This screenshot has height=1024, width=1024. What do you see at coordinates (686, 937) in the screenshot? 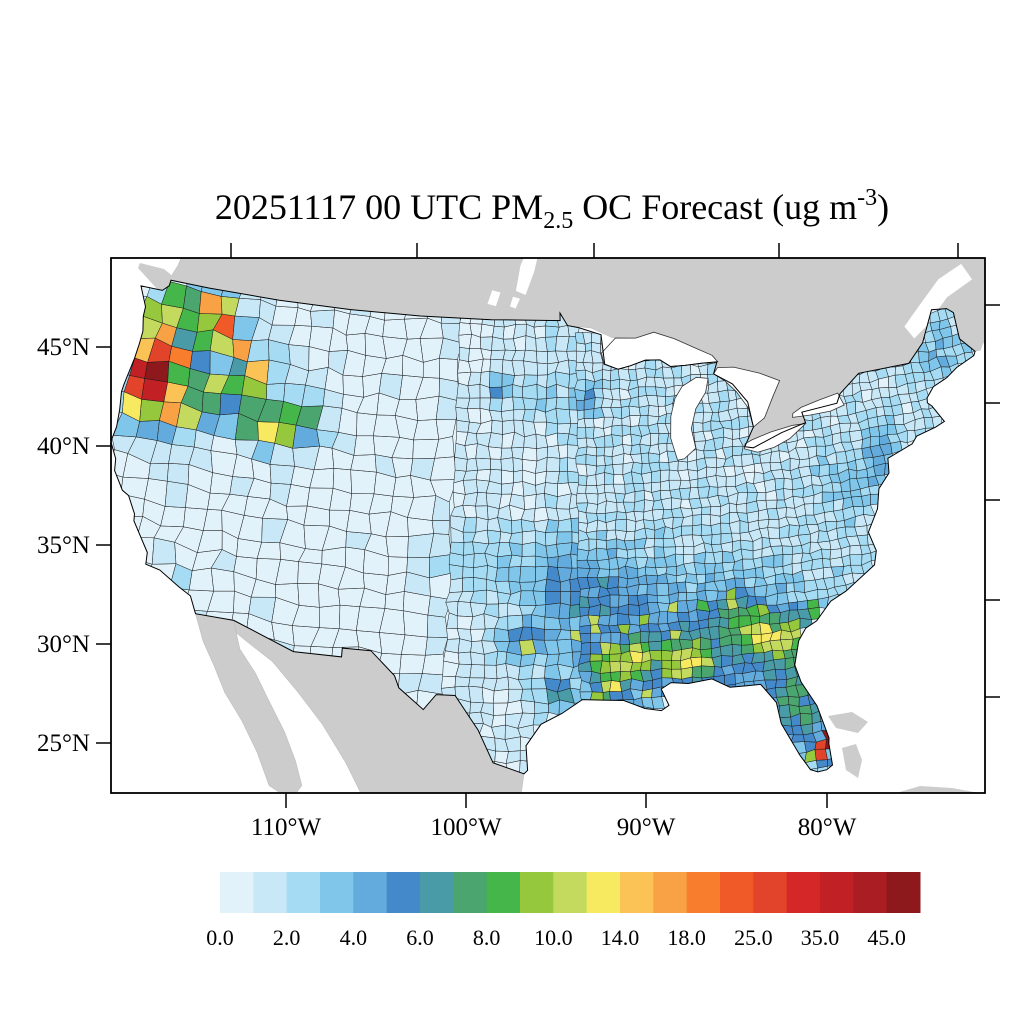
I see `colorbar-tick-label: 18.0` at bounding box center [686, 937].